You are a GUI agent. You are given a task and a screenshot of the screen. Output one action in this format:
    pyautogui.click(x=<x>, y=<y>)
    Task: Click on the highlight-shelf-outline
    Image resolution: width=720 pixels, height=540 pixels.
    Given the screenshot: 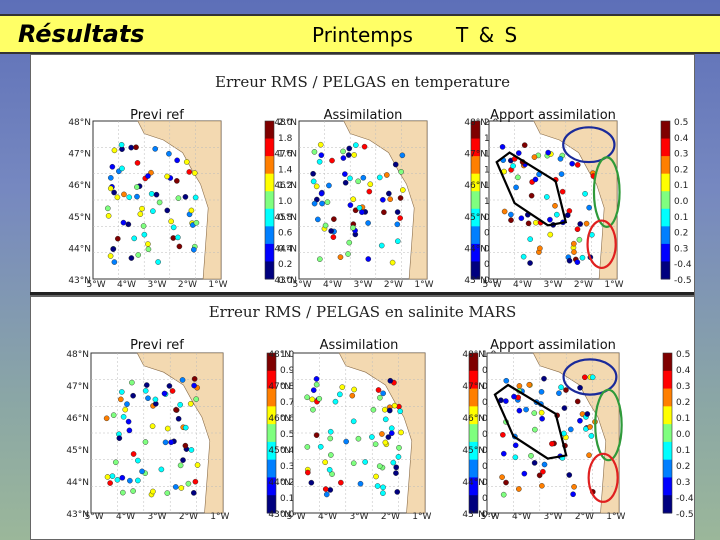 What is the action you would take?
    pyautogui.click(x=531, y=189)
    